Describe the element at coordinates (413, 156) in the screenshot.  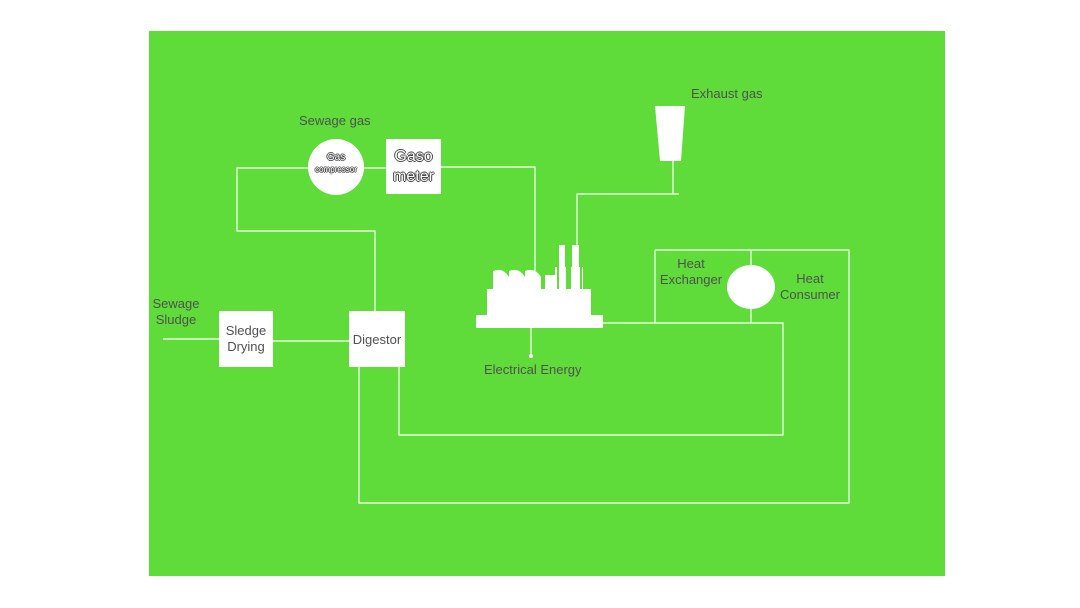
I see `gasometer-line1: Gaso` at that location.